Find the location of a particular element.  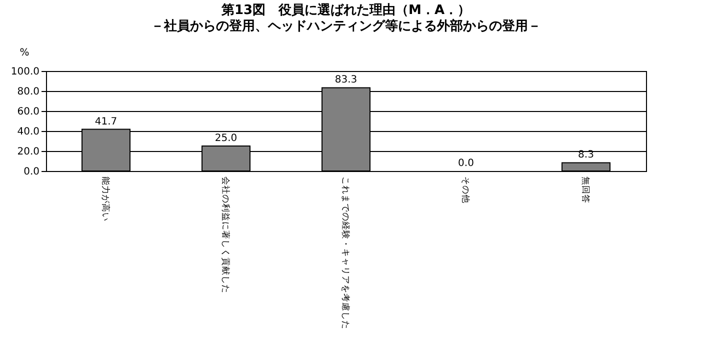

chart-title: 第13図 役員に選ばれた理由（M．A．） is located at coordinates (345, 10).